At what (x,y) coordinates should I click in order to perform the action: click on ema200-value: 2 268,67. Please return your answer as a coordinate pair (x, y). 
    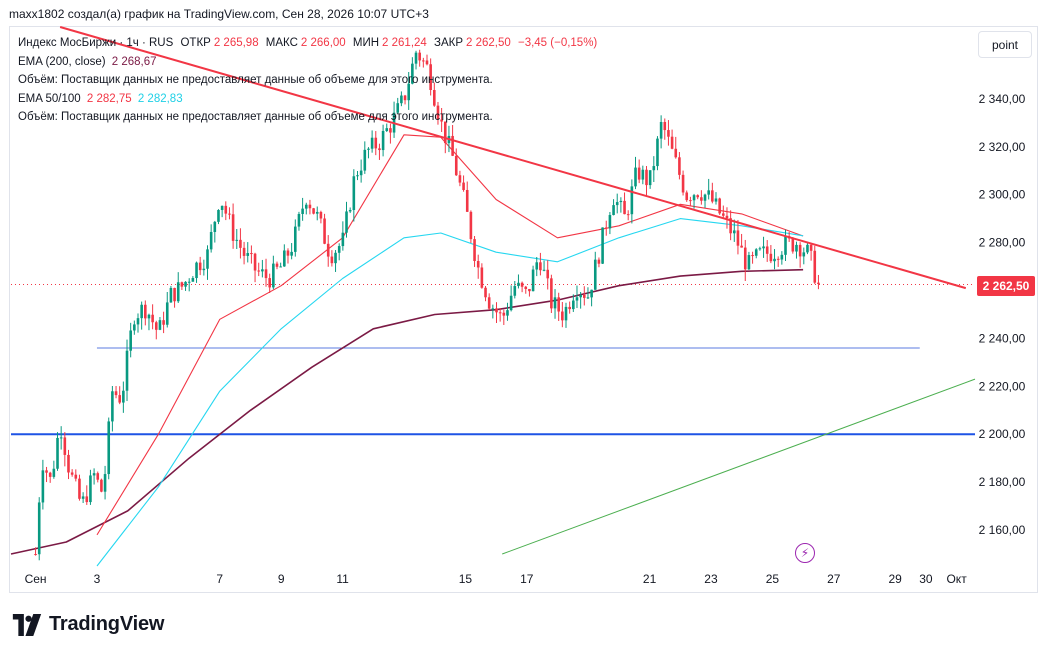
    Looking at the image, I should click on (134, 61).